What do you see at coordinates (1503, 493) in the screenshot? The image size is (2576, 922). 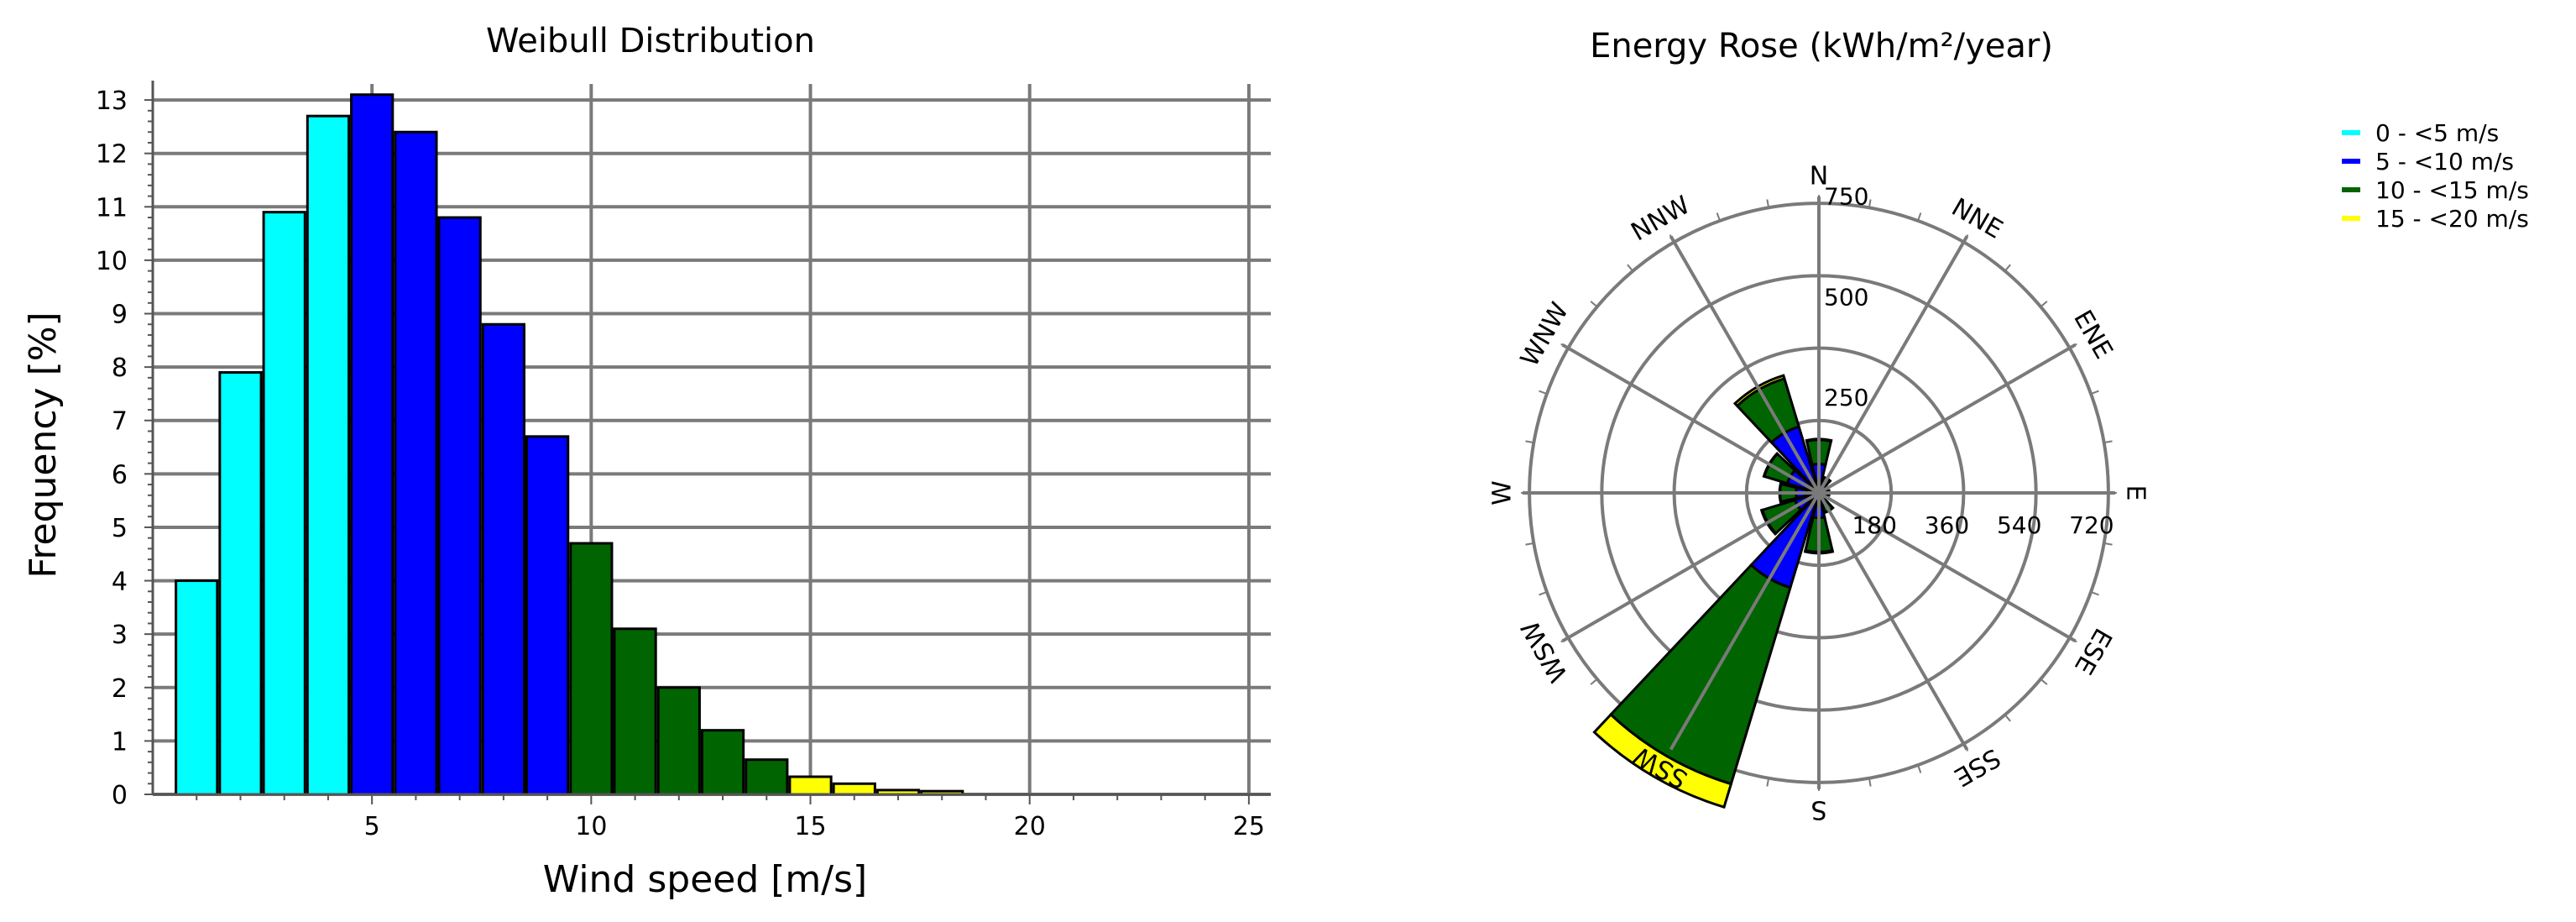 I see `rose-direction-label: W` at bounding box center [1503, 493].